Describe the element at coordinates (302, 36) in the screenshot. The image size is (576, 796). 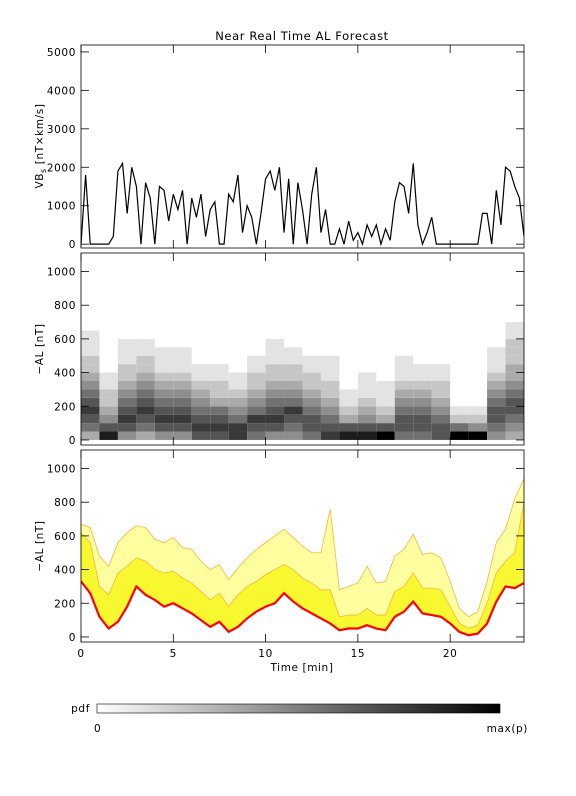
I see `chart-title: Near Real Time AL Forecast` at that location.